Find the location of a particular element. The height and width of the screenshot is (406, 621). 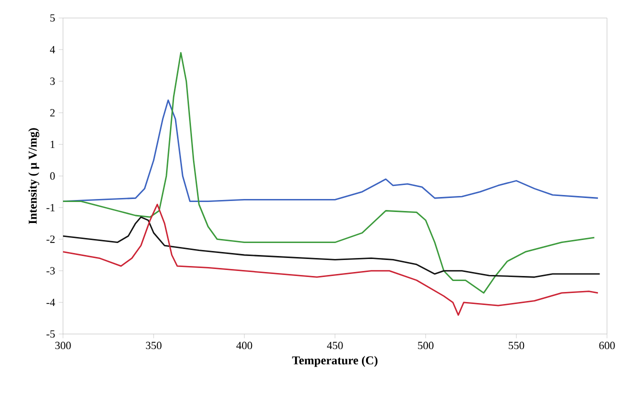

y-tick-label: -5 is located at coordinates (50, 334).